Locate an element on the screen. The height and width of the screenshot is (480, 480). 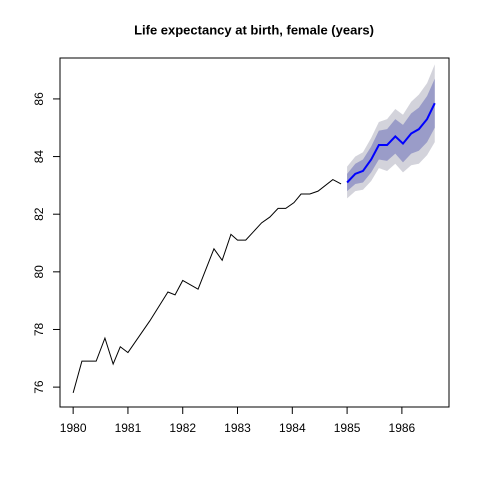
x-tick-label: 1986 is located at coordinates (402, 428).